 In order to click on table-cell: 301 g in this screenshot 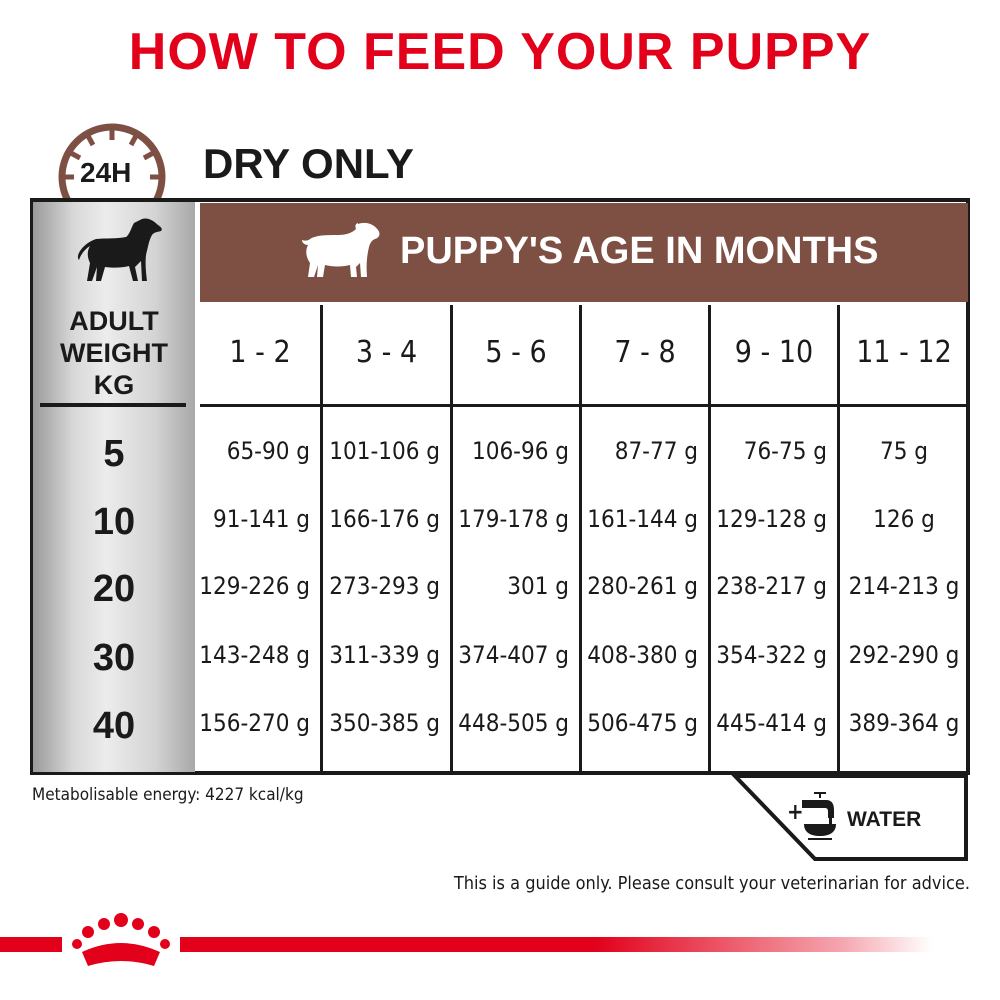, I will do `click(538, 586)`.